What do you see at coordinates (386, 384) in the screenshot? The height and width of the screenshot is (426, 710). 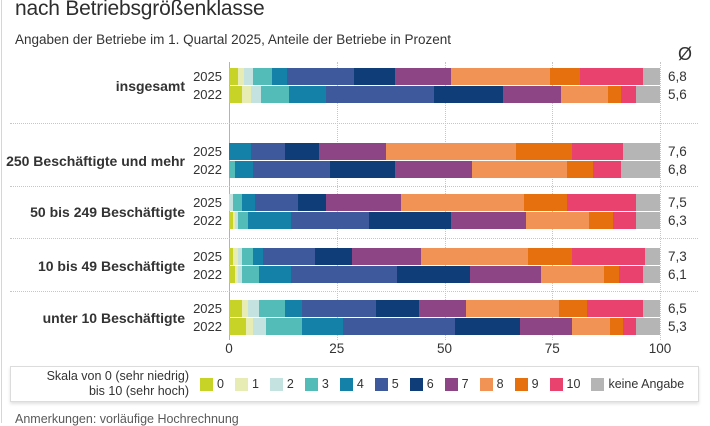 I see `legend-item: 5` at bounding box center [386, 384].